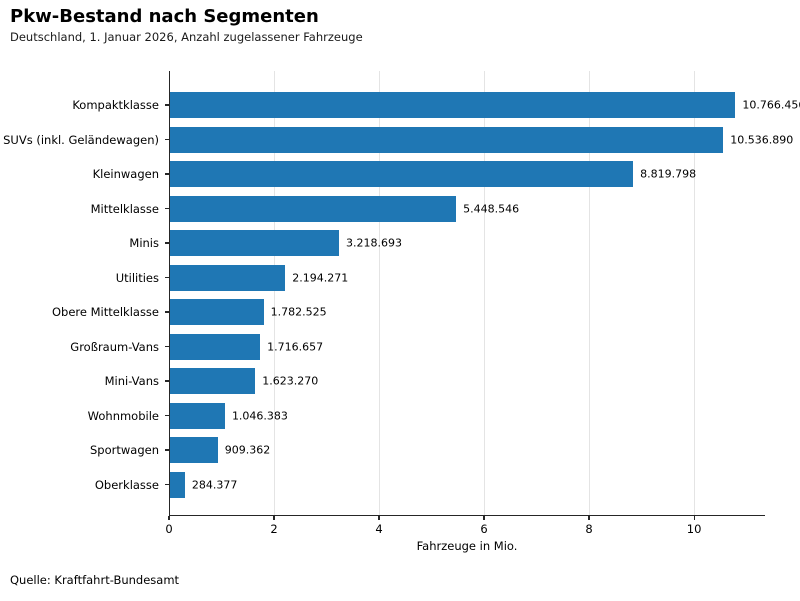 The height and width of the screenshot is (601, 800). Describe the element at coordinates (694, 529) in the screenshot. I see `x-tick-label-10: 10` at that location.